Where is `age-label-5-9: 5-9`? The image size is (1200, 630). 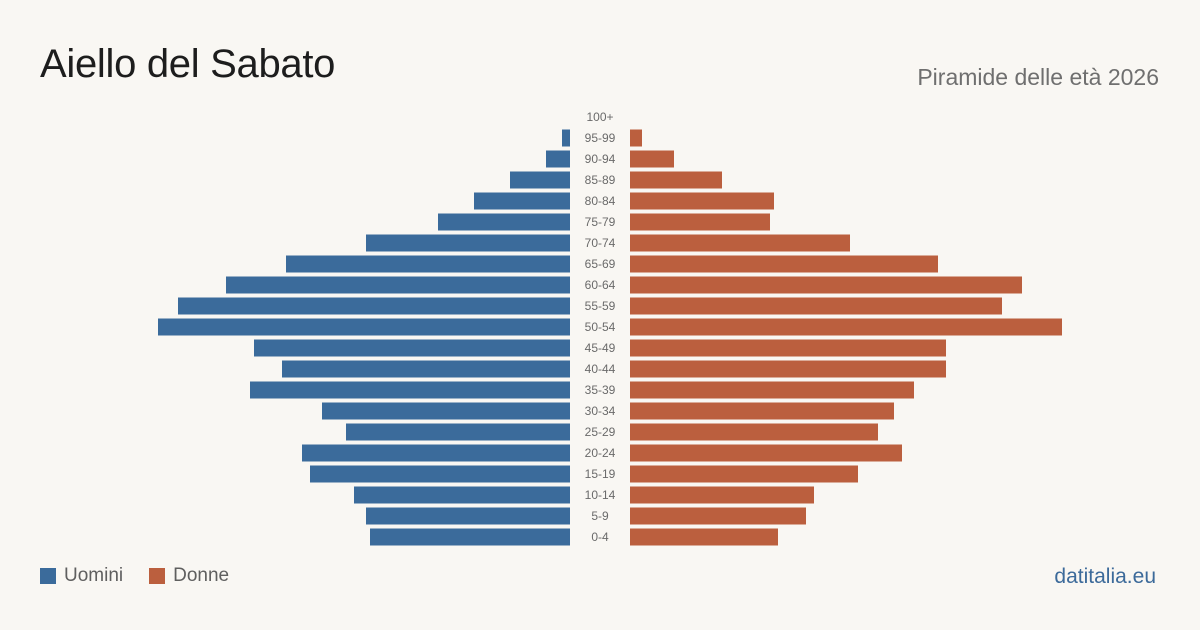 age-label-5-9: 5-9 is located at coordinates (600, 516).